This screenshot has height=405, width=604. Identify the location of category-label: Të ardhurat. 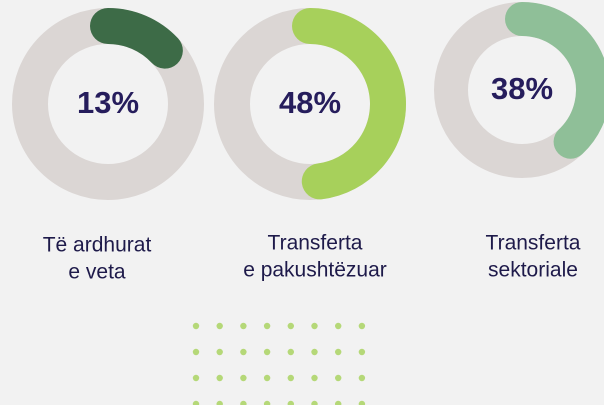
(97, 245).